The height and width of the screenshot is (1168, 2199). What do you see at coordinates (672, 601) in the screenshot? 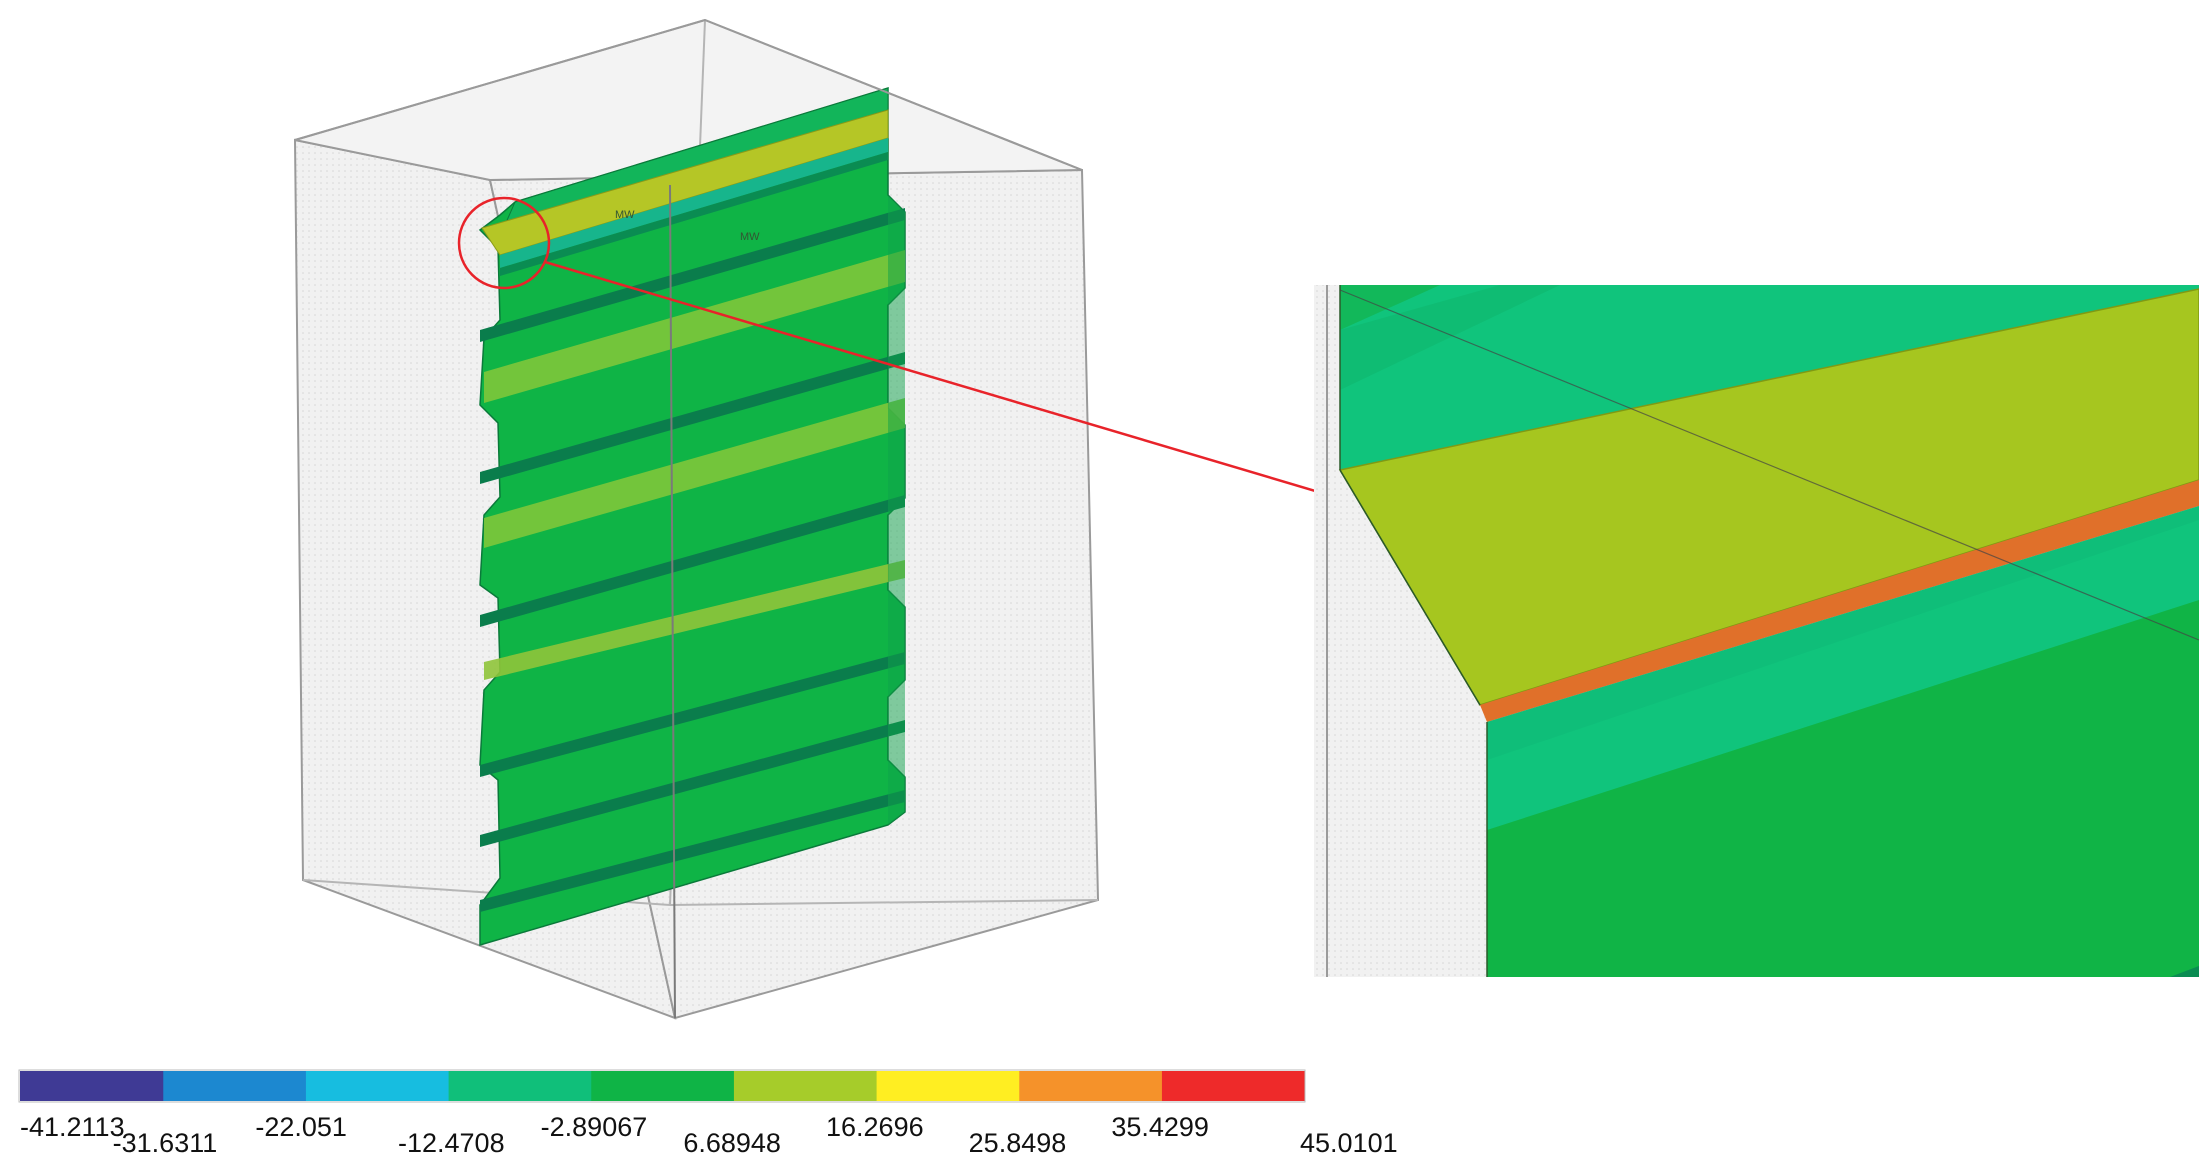
I see `box-front-vertical-edge` at bounding box center [672, 601].